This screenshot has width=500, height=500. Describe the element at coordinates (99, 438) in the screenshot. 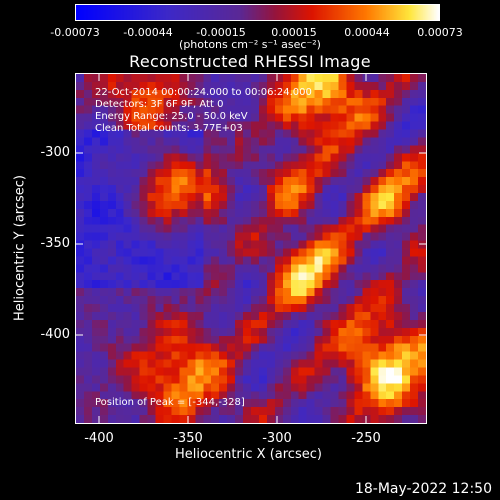

I see `x-tick-label: -400` at that location.